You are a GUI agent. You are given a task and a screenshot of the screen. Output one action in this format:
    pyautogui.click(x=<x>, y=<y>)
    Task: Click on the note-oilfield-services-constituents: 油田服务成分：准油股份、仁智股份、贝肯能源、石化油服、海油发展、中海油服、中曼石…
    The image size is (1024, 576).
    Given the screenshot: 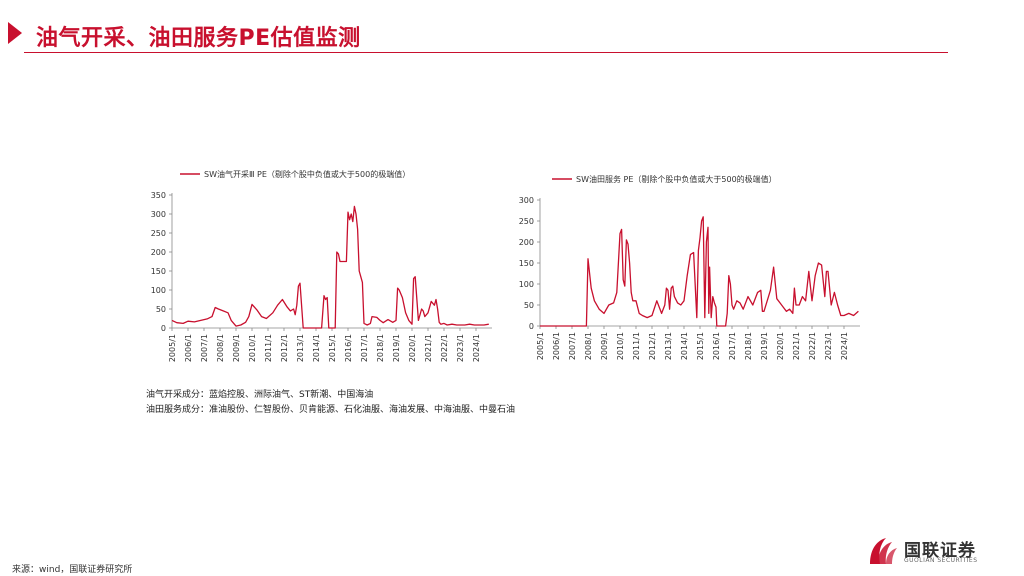 What is the action you would take?
    pyautogui.click(x=331, y=410)
    